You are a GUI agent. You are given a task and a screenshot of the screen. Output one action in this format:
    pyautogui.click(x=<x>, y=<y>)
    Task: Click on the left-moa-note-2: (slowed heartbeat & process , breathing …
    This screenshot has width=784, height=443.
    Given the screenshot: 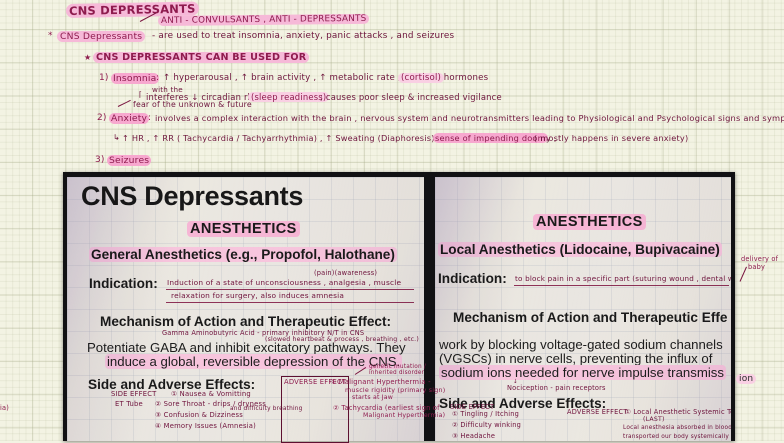 What is the action you would take?
    pyautogui.click(x=342, y=339)
    